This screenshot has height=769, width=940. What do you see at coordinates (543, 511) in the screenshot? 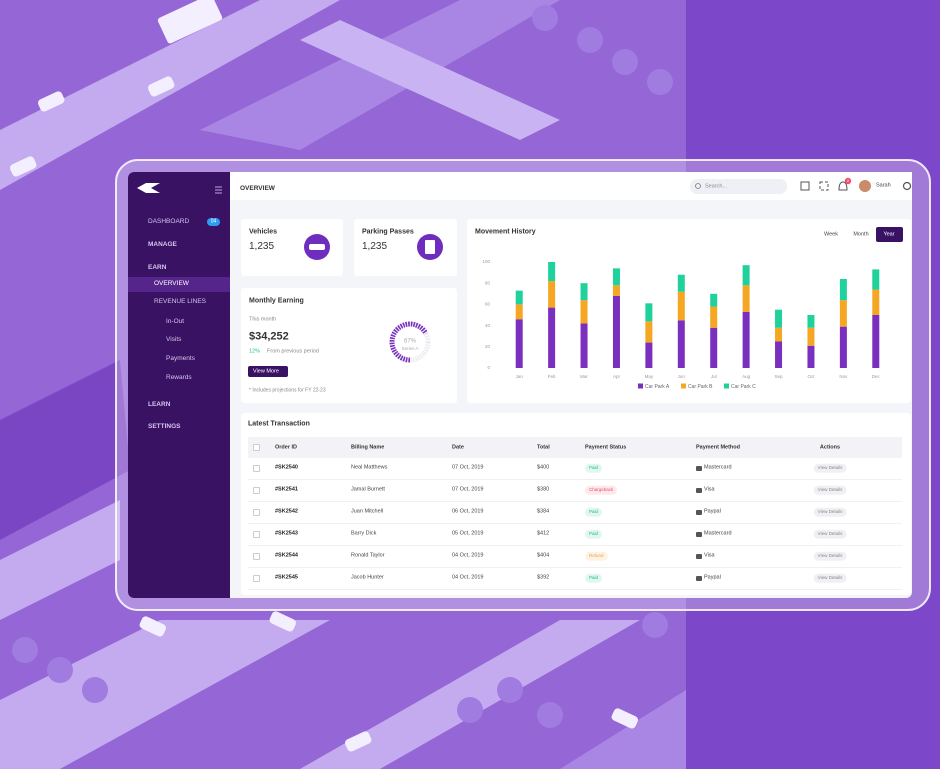
I see `cell: $384` at bounding box center [543, 511].